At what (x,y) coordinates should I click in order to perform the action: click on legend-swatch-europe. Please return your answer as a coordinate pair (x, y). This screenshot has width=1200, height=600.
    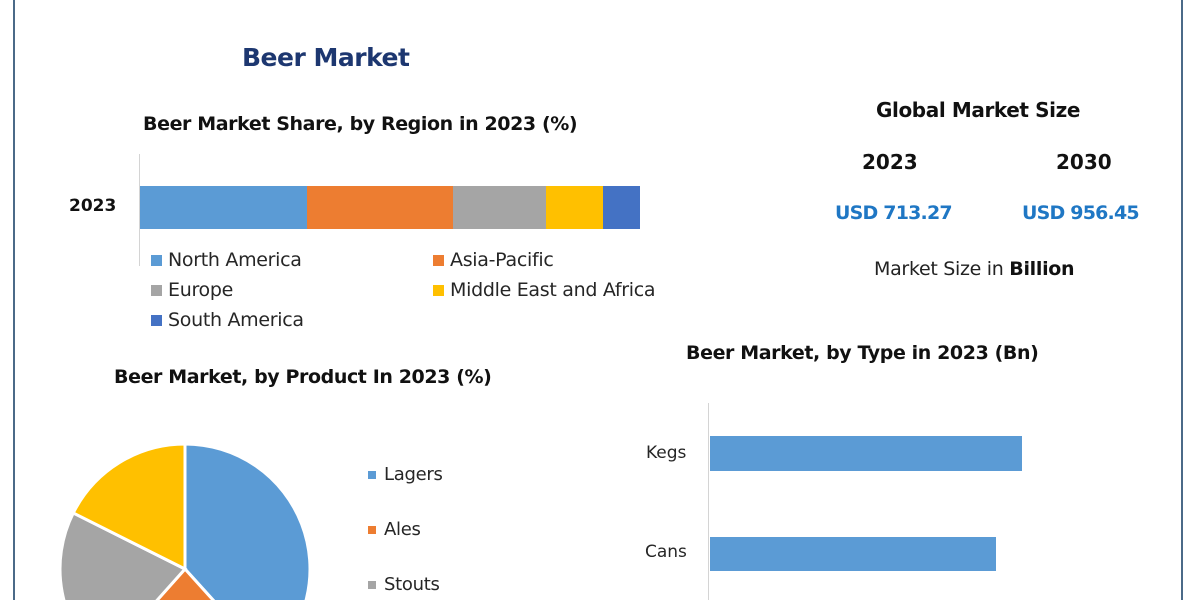
    Looking at the image, I should click on (156, 290).